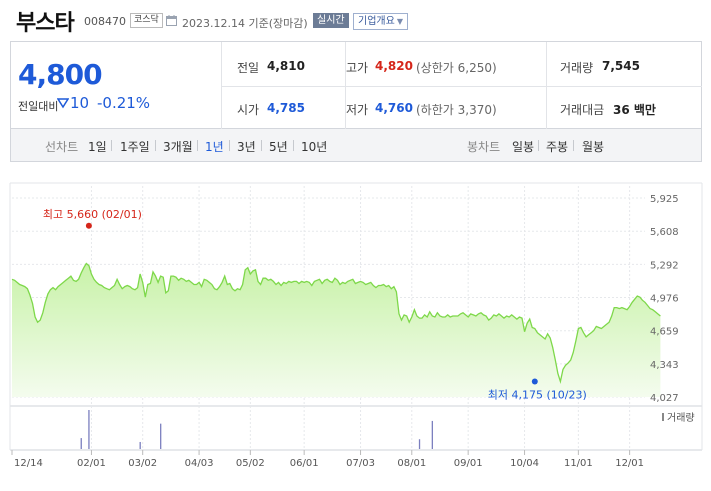 This screenshot has width=711, height=491. What do you see at coordinates (664, 265) in the screenshot?
I see `y-tick-label: 5,292` at bounding box center [664, 265].